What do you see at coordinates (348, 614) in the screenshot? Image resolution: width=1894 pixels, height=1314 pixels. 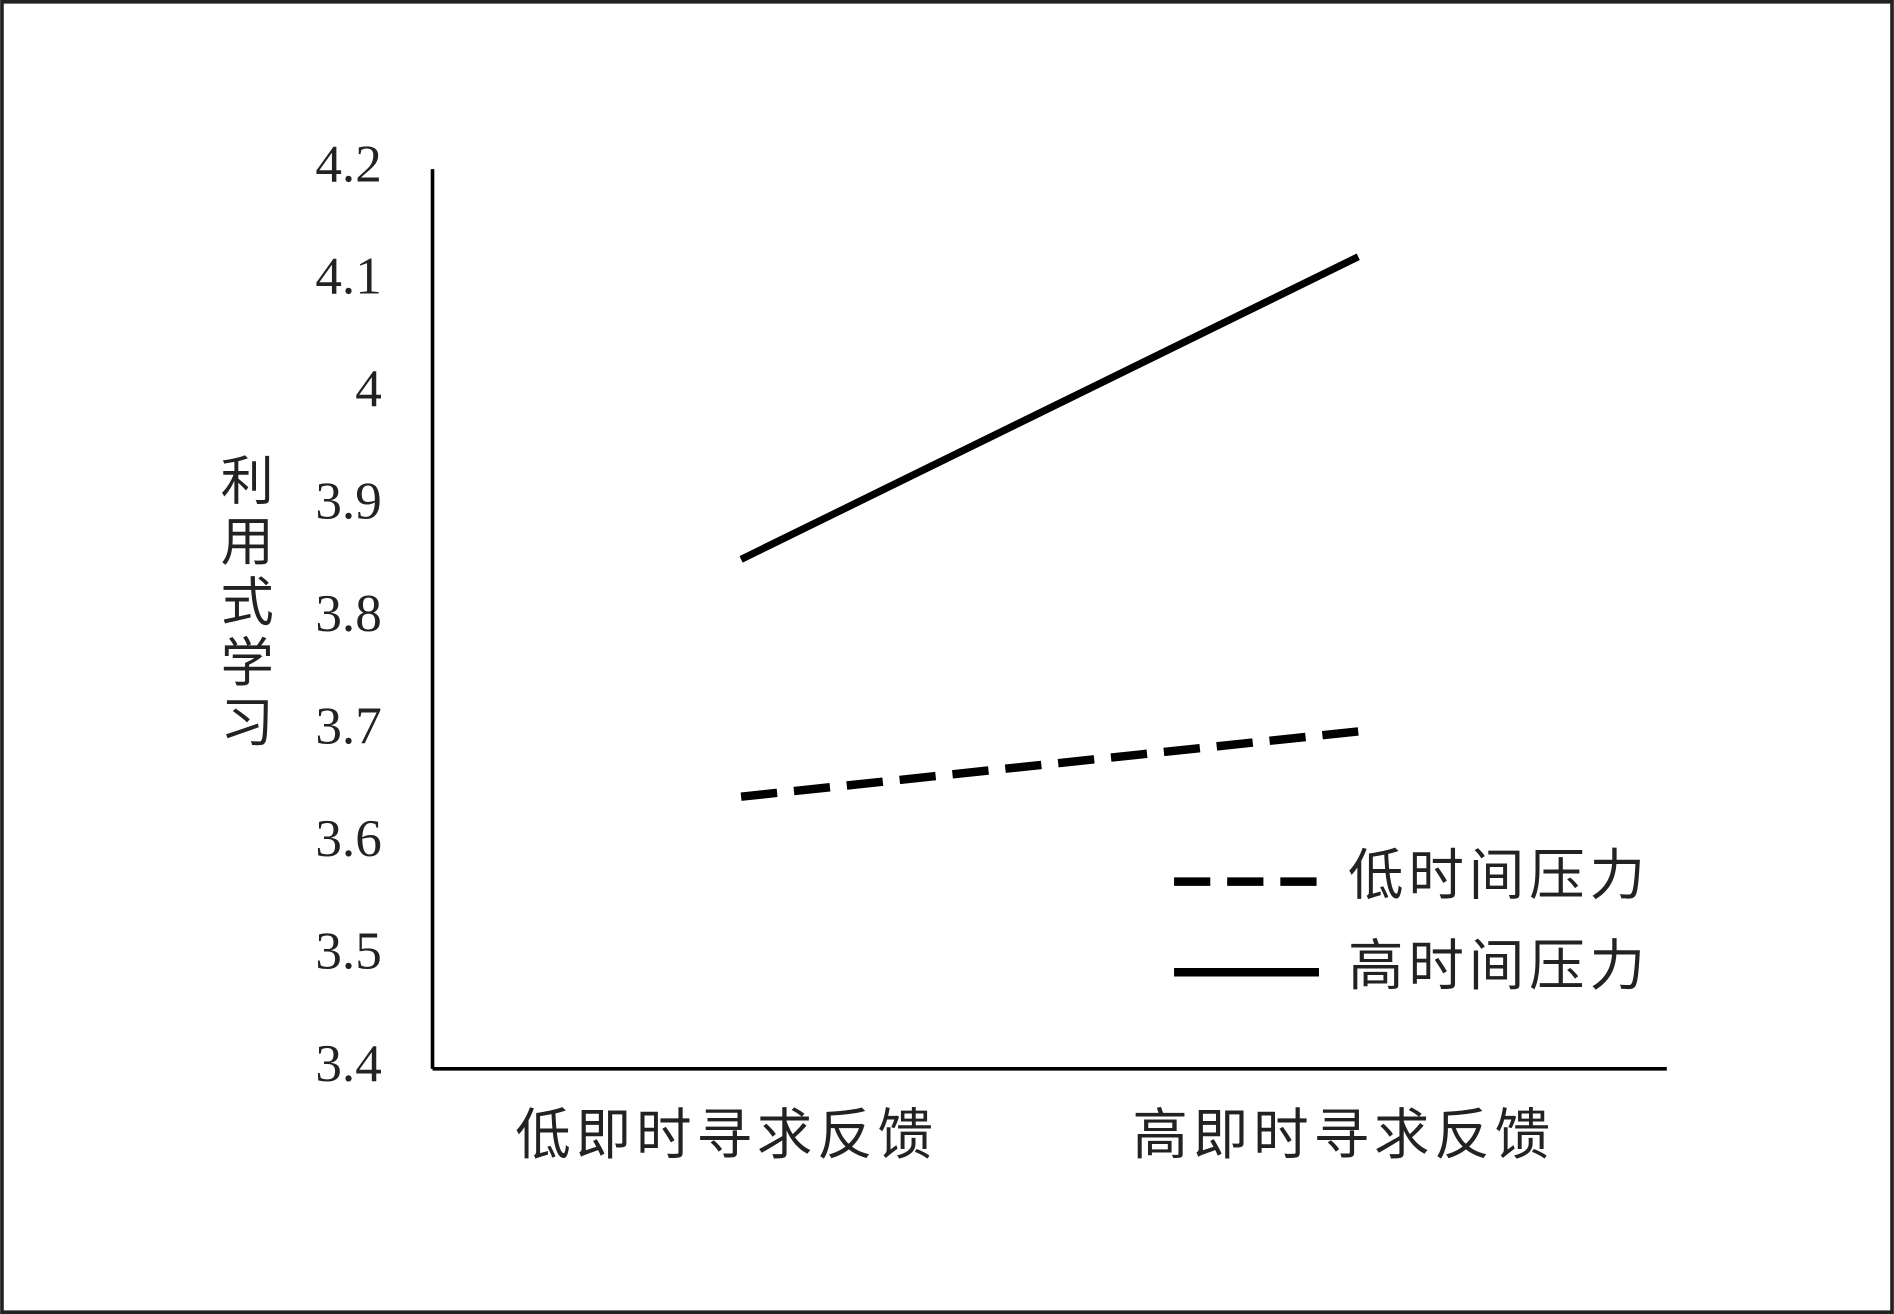 I see `y-tick-label: 3.8` at bounding box center [348, 614].